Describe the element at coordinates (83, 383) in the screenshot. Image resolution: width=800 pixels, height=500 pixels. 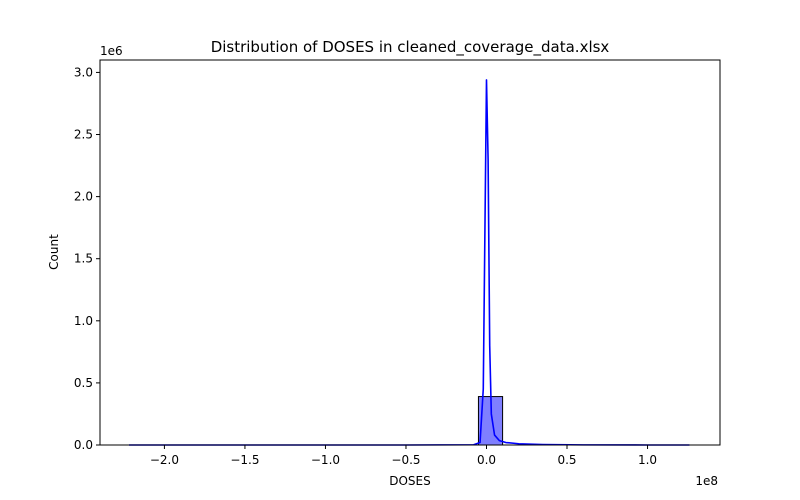
I see `y-tick-label: 0.5` at that location.